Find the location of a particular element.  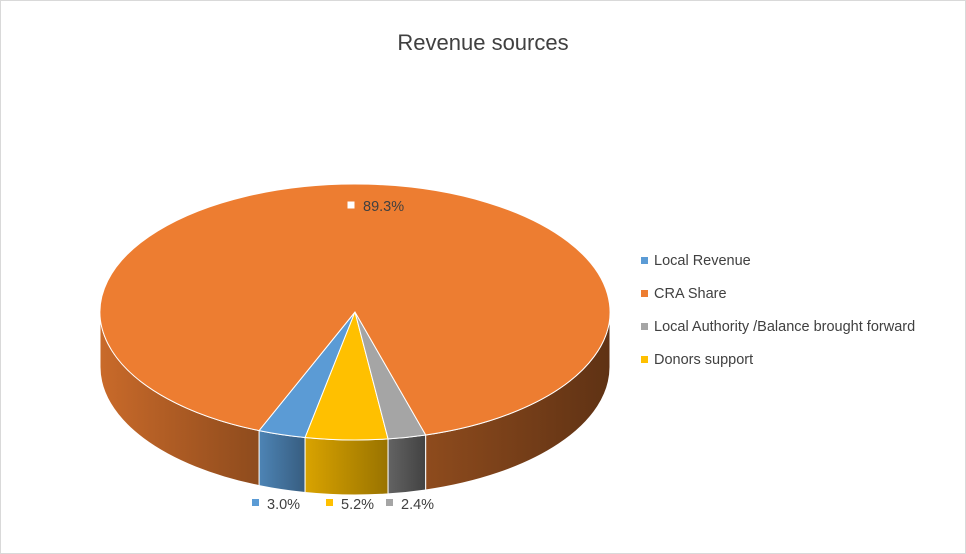

data-label: 3.0% is located at coordinates (283, 505).